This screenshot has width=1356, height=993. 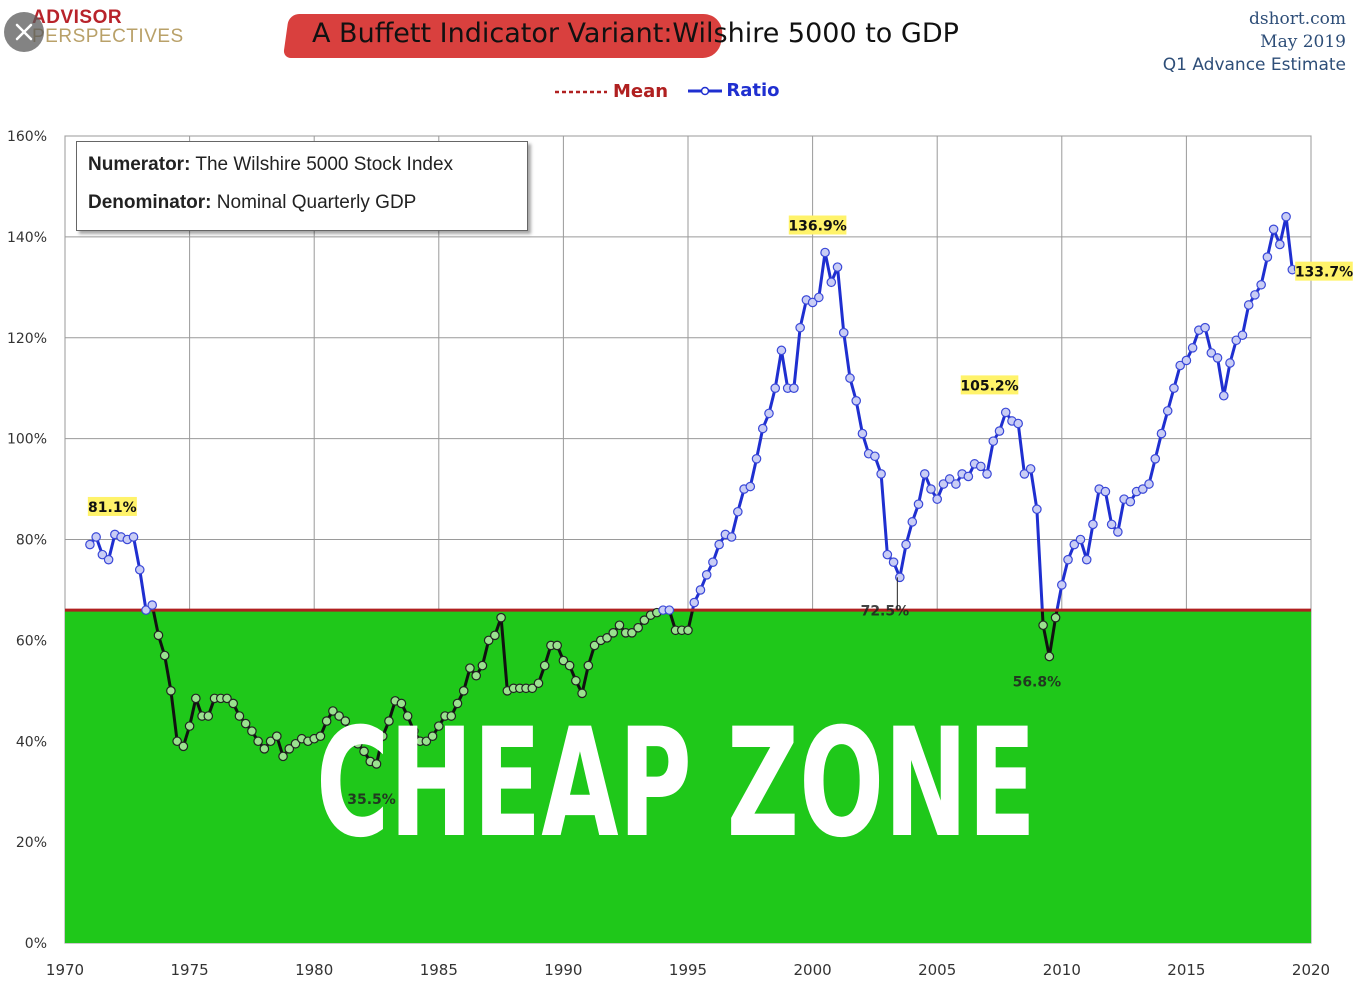 What do you see at coordinates (1037, 683) in the screenshot?
I see `data-label: 56.8%` at bounding box center [1037, 683].